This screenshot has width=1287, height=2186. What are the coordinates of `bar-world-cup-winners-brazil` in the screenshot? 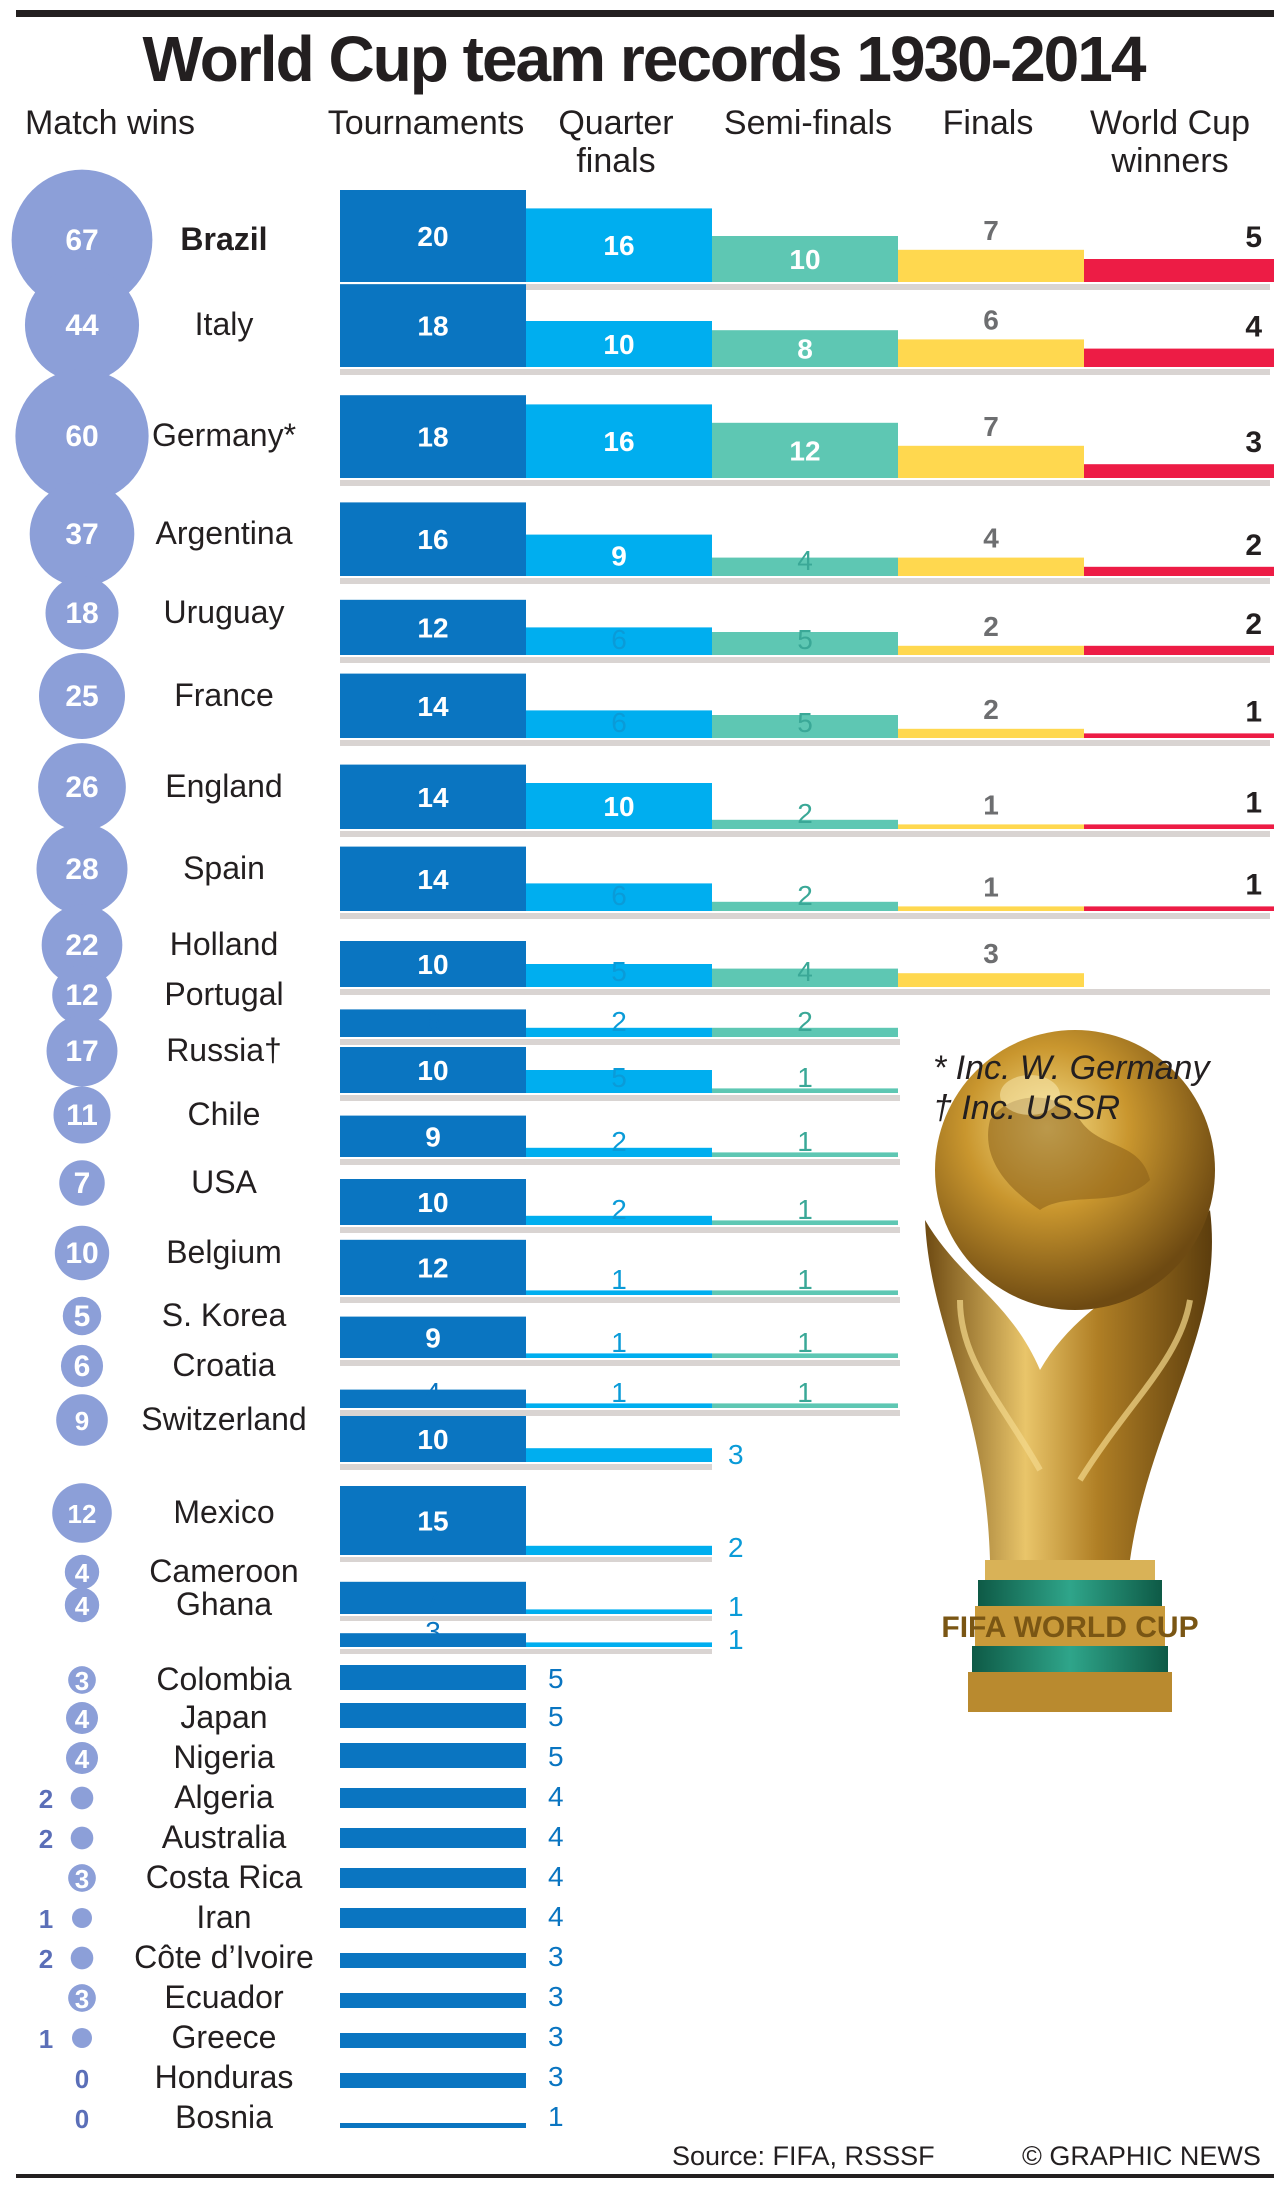 It's located at (1179, 270).